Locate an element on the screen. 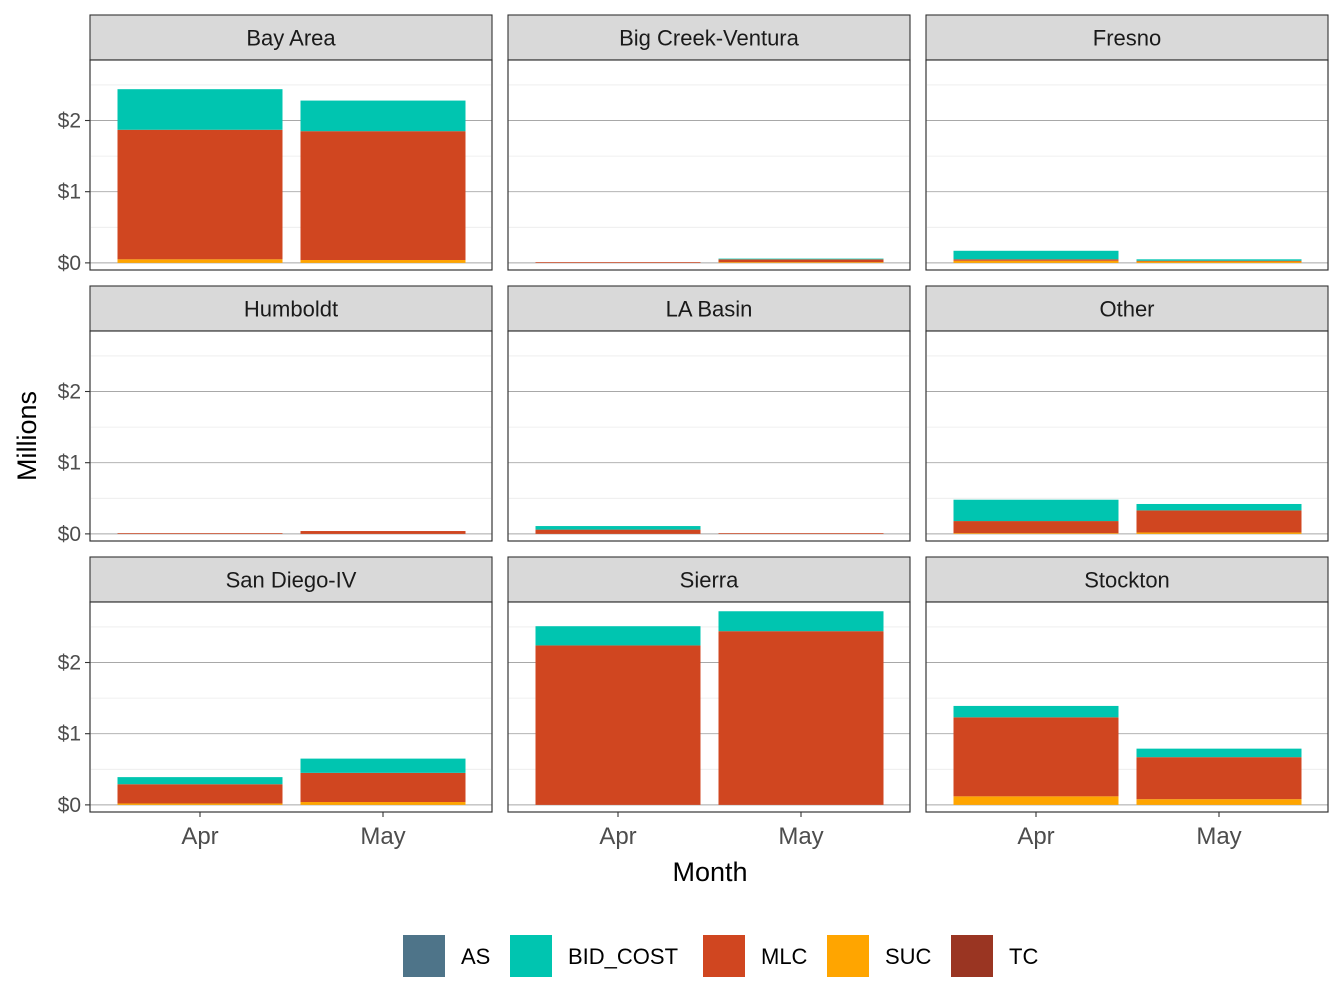 This screenshot has height=1008, width=1344. bar-bay-area-may-mlc is located at coordinates (383, 196).